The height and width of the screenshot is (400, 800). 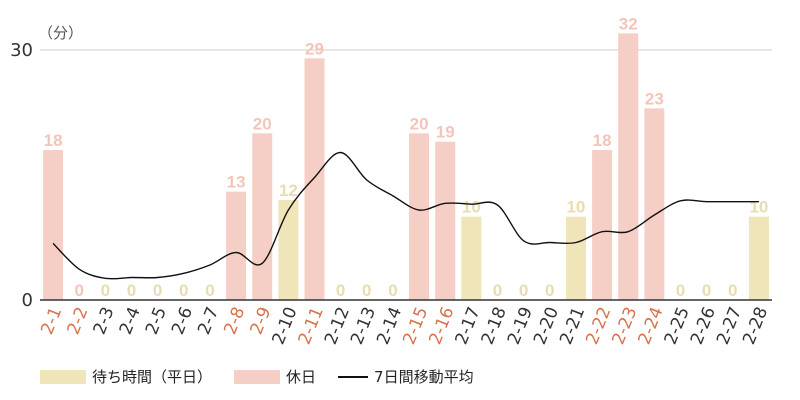 I want to click on y-unit-label: （分）, so click(x=61, y=33).